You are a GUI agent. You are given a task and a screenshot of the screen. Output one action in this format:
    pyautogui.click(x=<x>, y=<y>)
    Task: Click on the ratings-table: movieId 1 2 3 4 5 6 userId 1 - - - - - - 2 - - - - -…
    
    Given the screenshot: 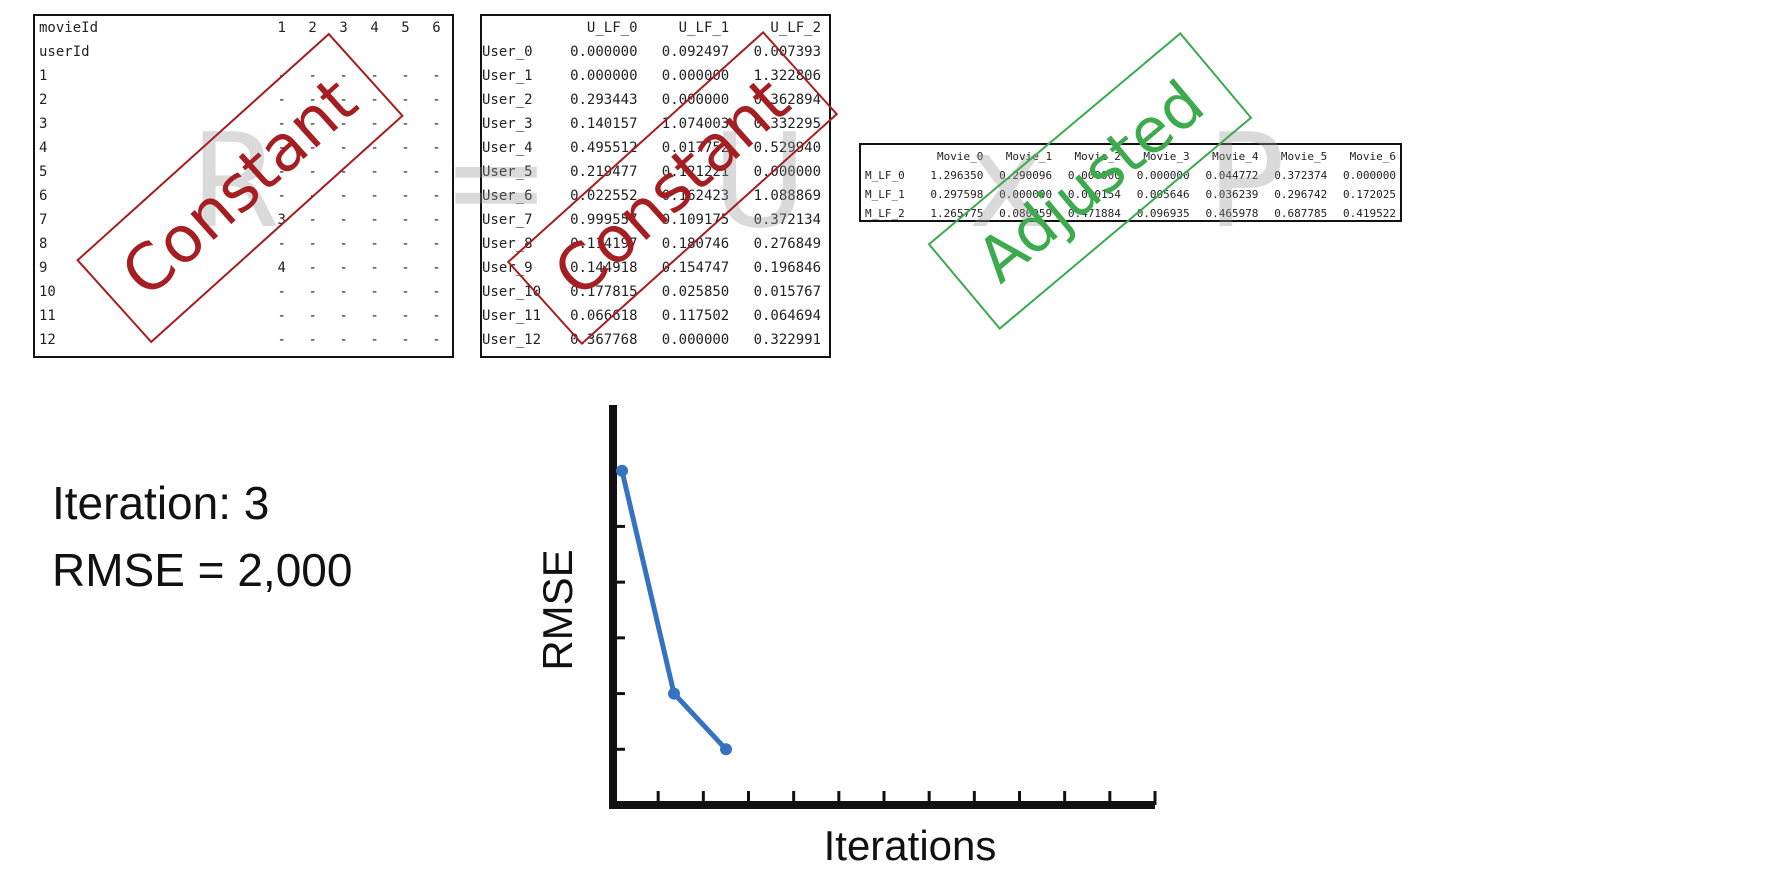 What is the action you would take?
    pyautogui.click(x=243, y=184)
    